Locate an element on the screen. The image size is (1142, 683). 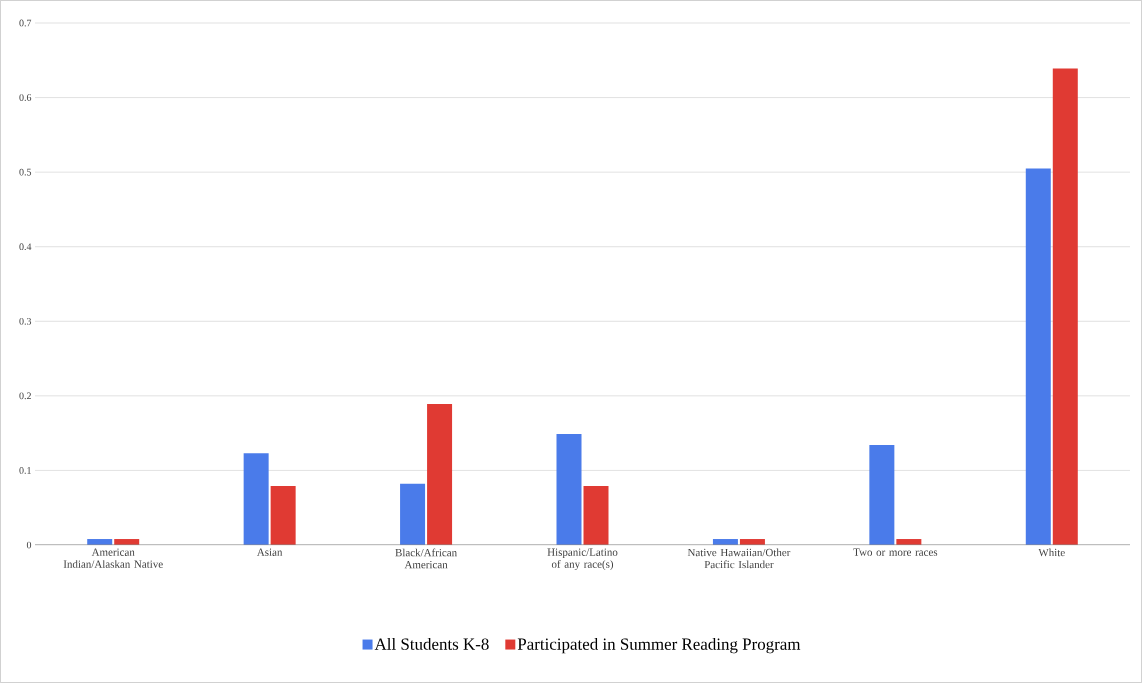
x-tick-label: Black/African American is located at coordinates (426, 558).